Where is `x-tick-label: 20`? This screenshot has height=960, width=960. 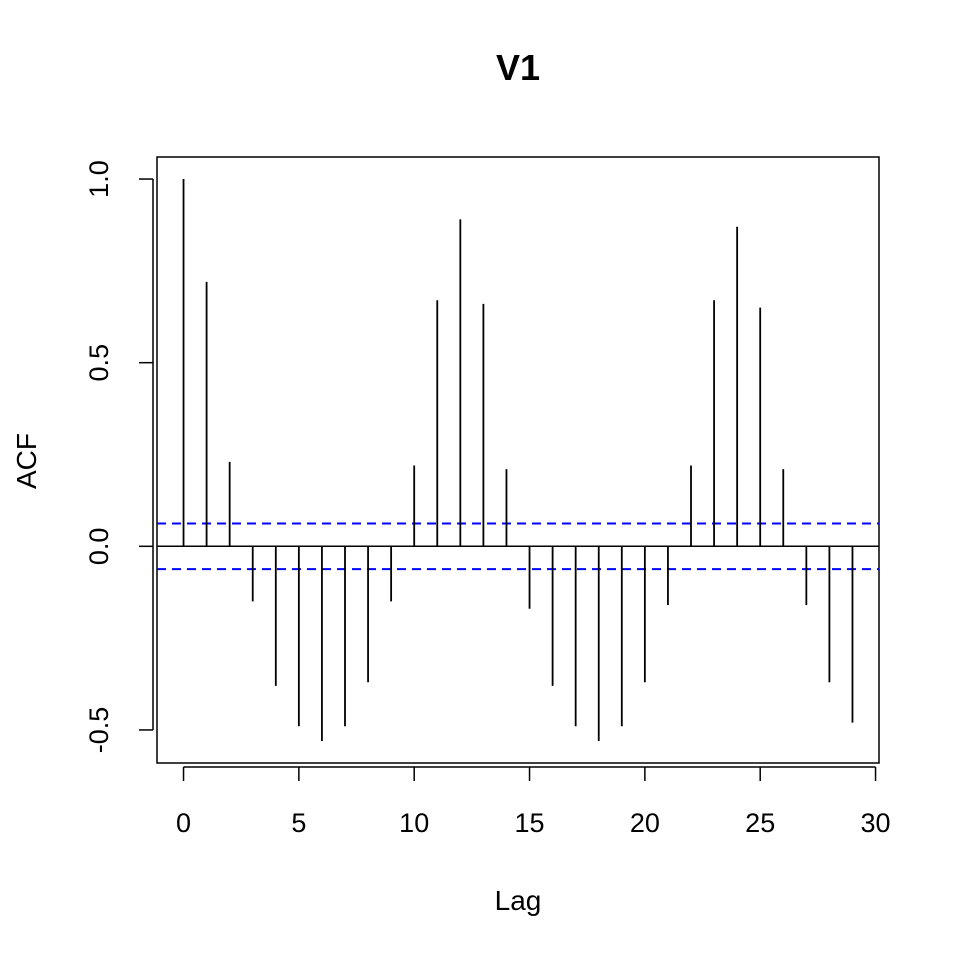 x-tick-label: 20 is located at coordinates (645, 823).